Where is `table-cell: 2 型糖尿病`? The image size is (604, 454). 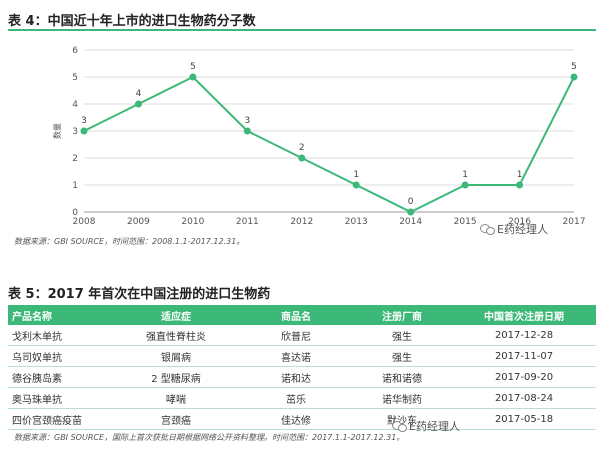 table-cell: 2 型糖尿病 is located at coordinates (176, 377).